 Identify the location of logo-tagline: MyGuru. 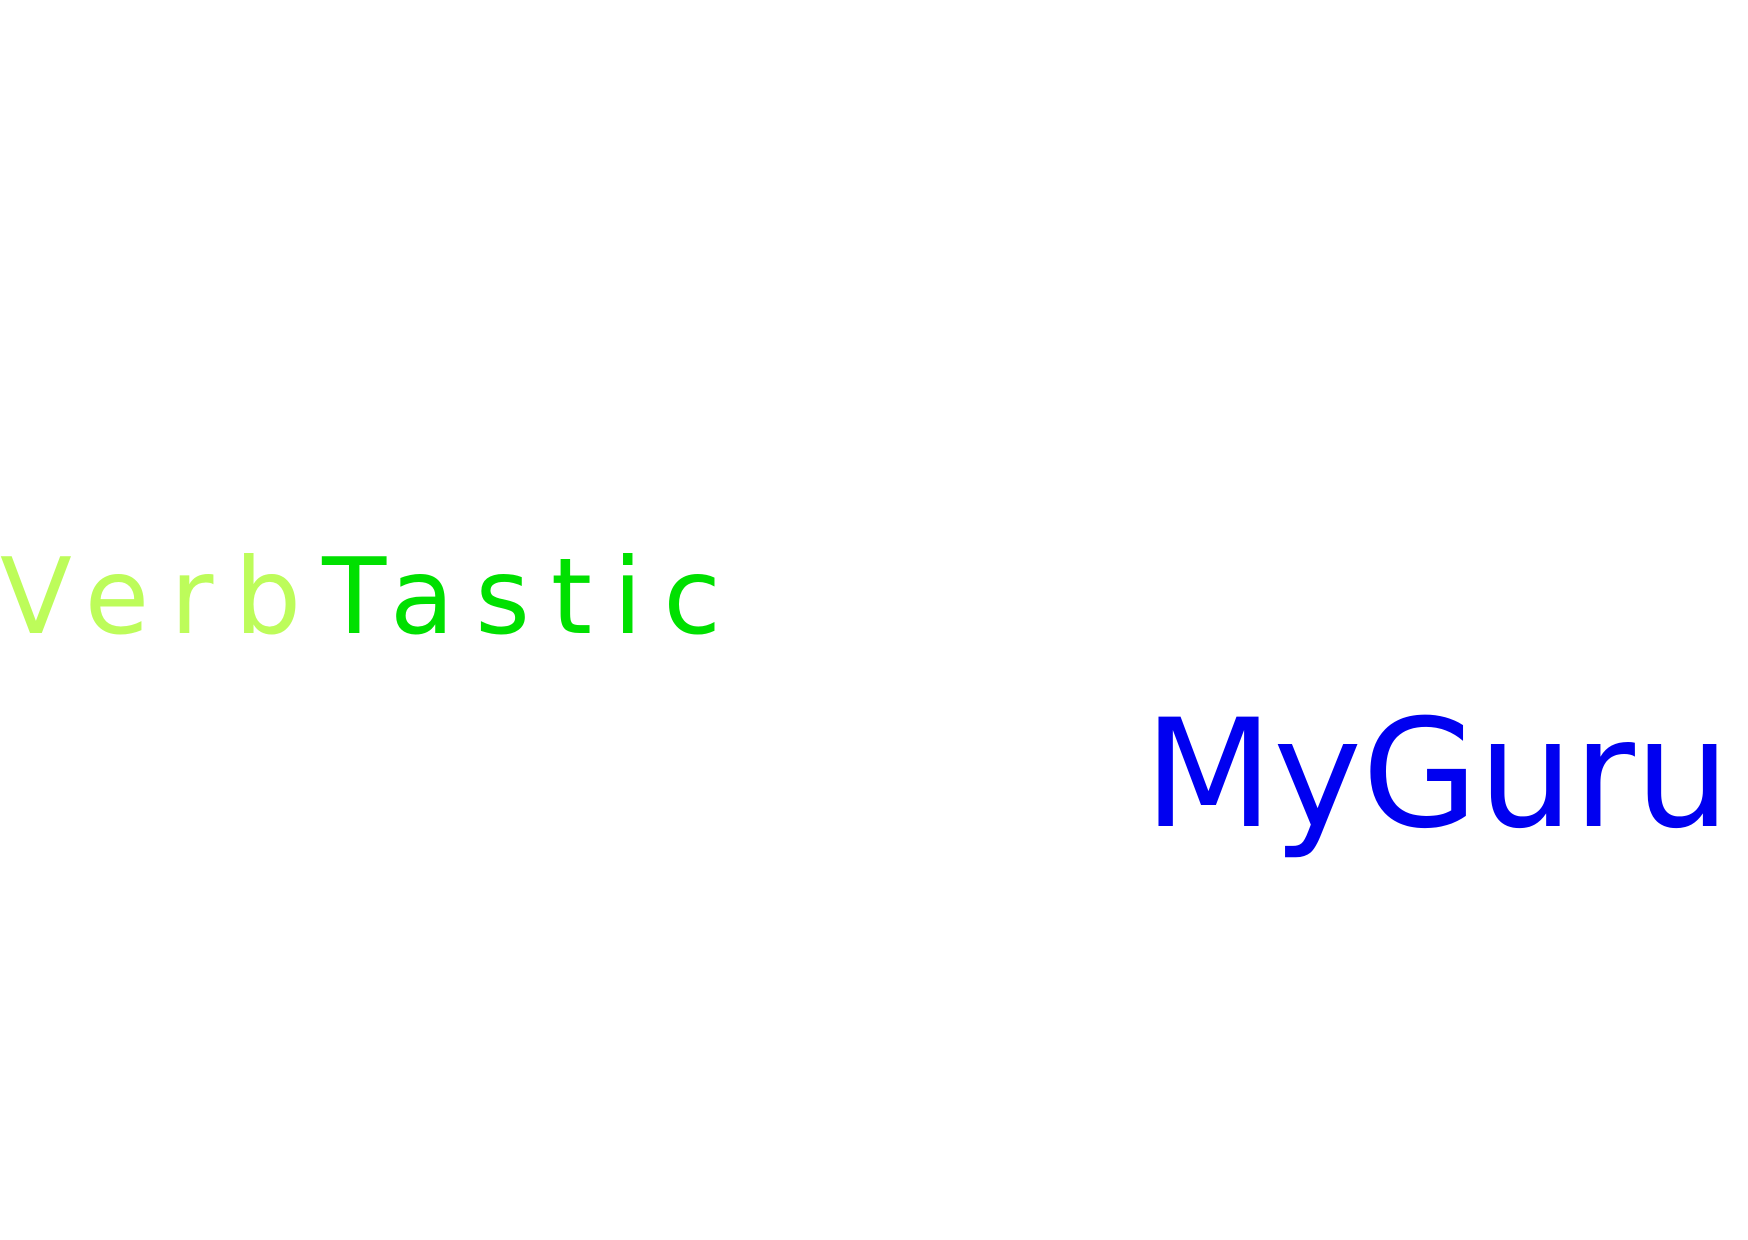
(1436, 775).